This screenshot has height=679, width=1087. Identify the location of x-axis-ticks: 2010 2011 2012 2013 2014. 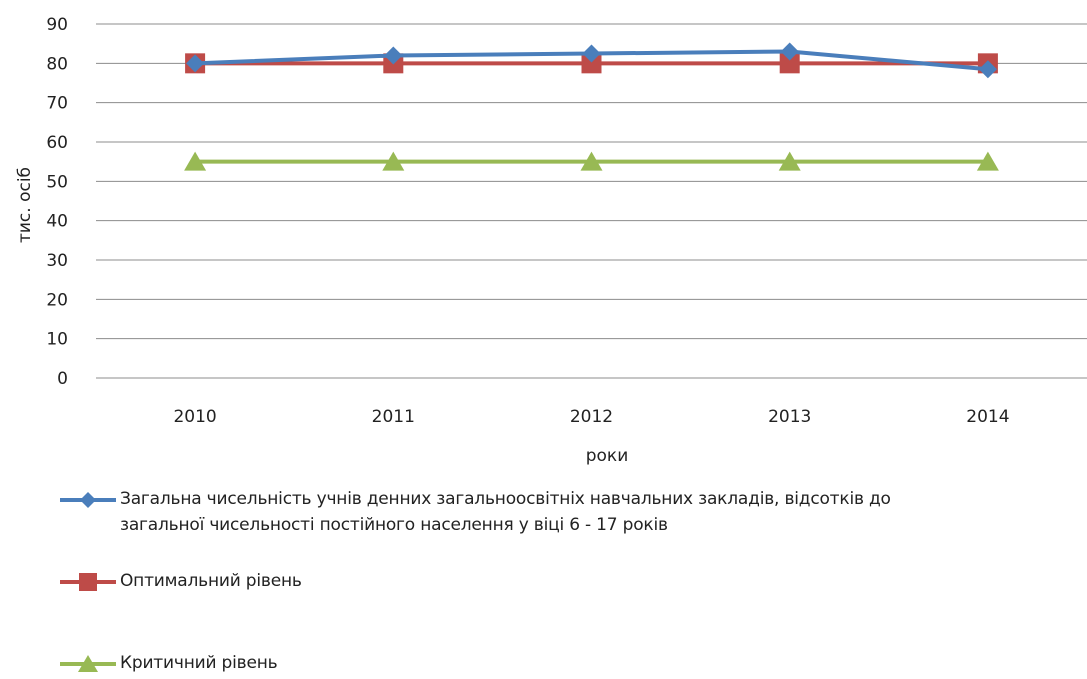
(591, 417).